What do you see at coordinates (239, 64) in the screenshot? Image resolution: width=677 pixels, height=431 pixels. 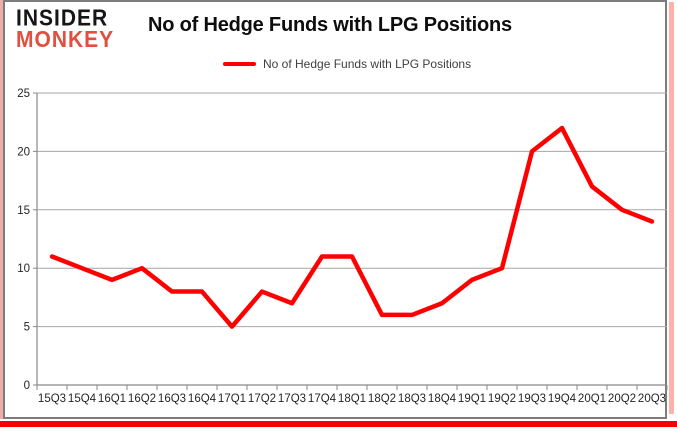 I see `legend-marker-line` at bounding box center [239, 64].